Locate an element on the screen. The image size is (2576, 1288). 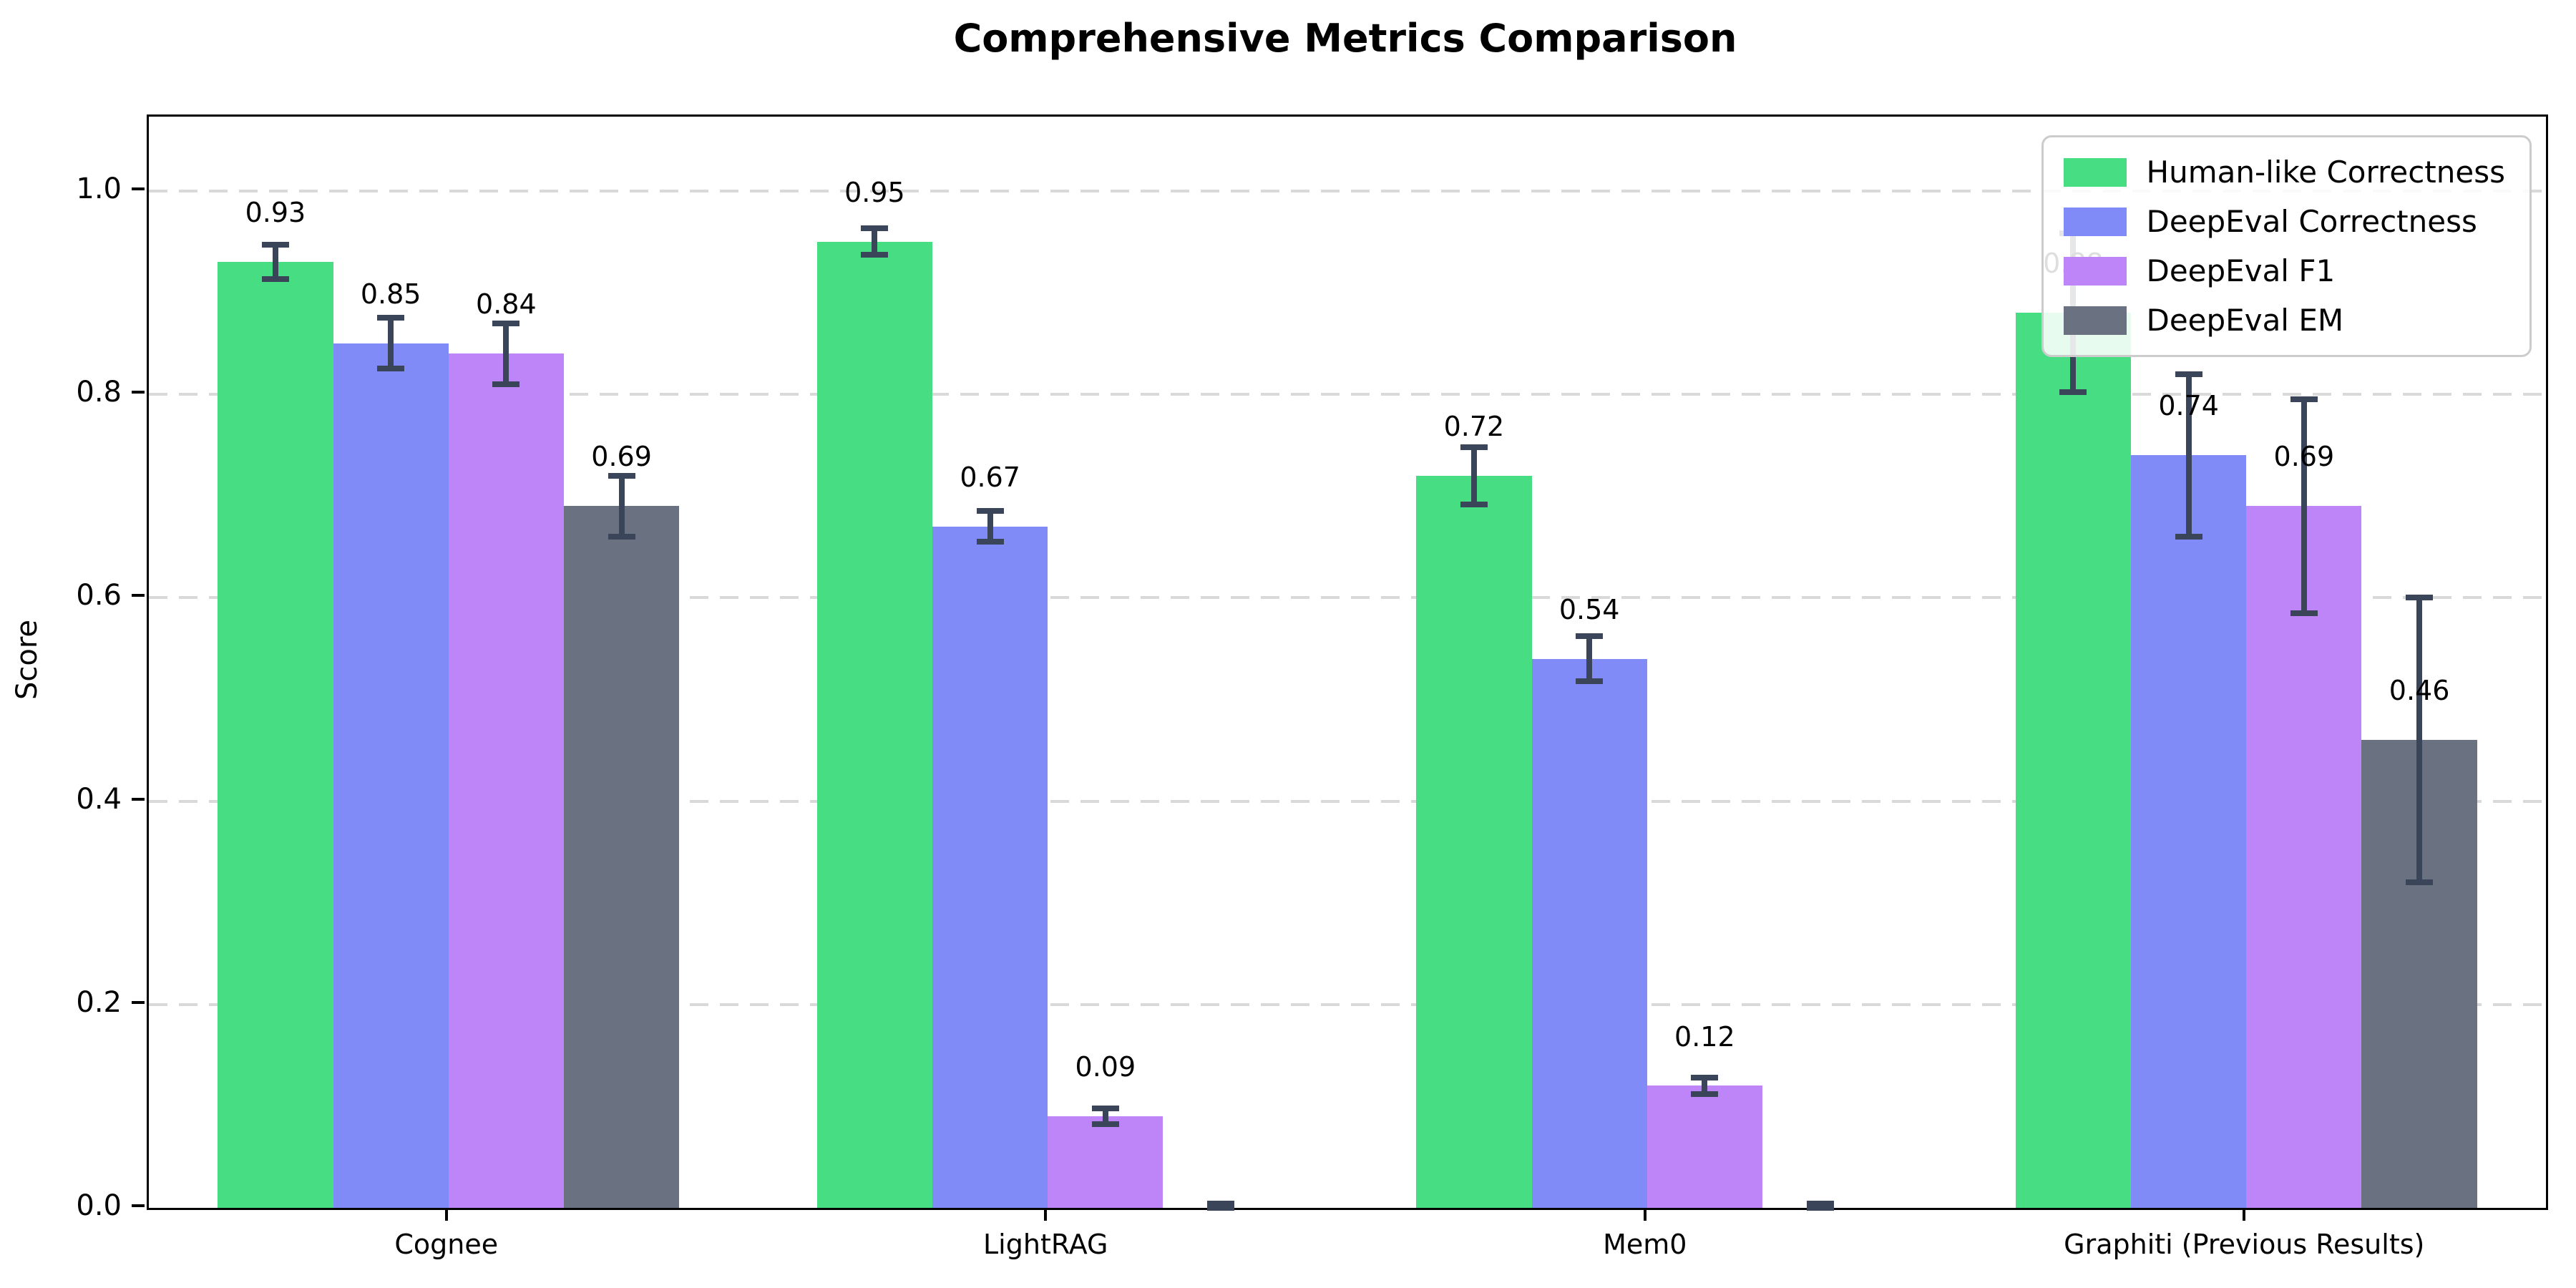
value-label: 0.93 is located at coordinates (275, 213).